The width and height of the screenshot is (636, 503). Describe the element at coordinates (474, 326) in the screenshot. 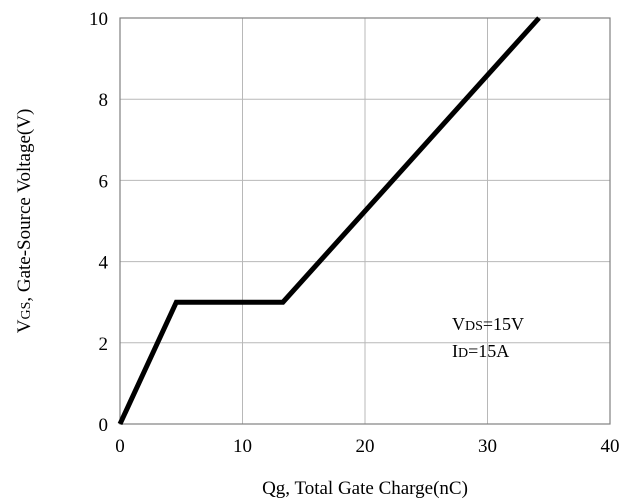

I see `annotation-vds-sub: DS` at that location.